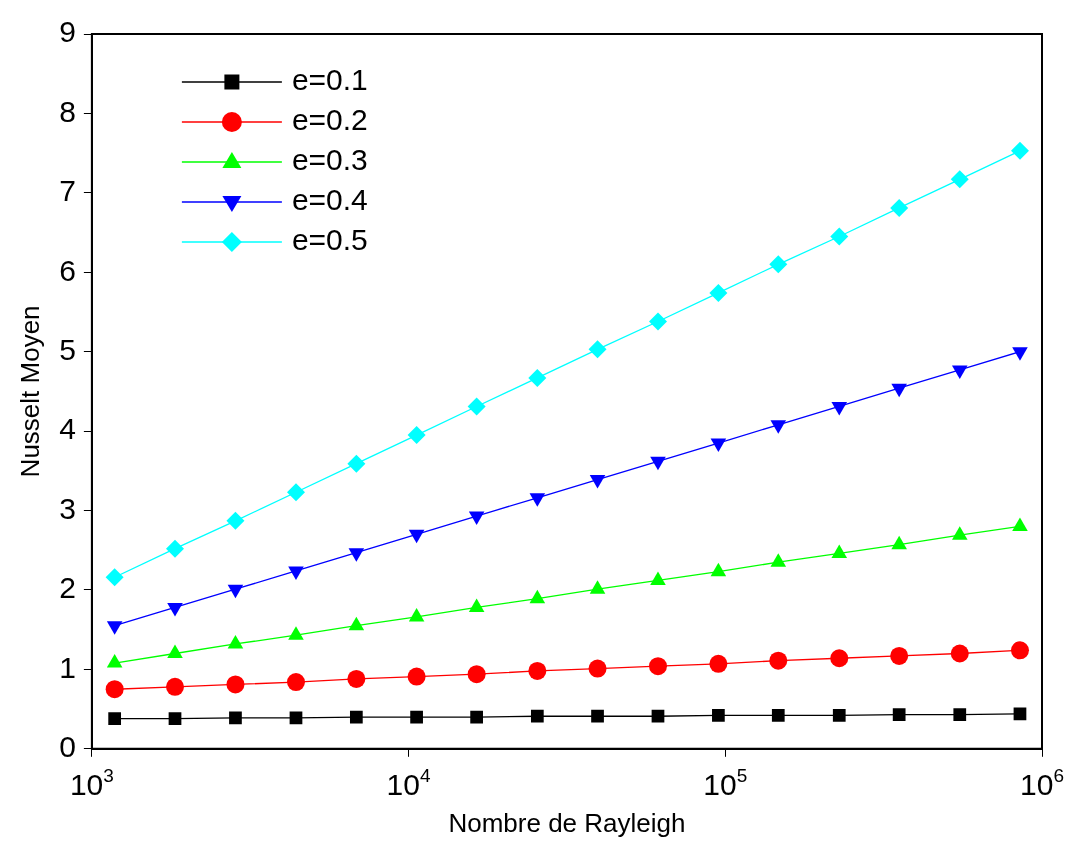 Image resolution: width=1080 pixels, height=857 pixels. What do you see at coordinates (29, 391) in the screenshot?
I see `y-axis-title: Nusselt Moyen` at bounding box center [29, 391].